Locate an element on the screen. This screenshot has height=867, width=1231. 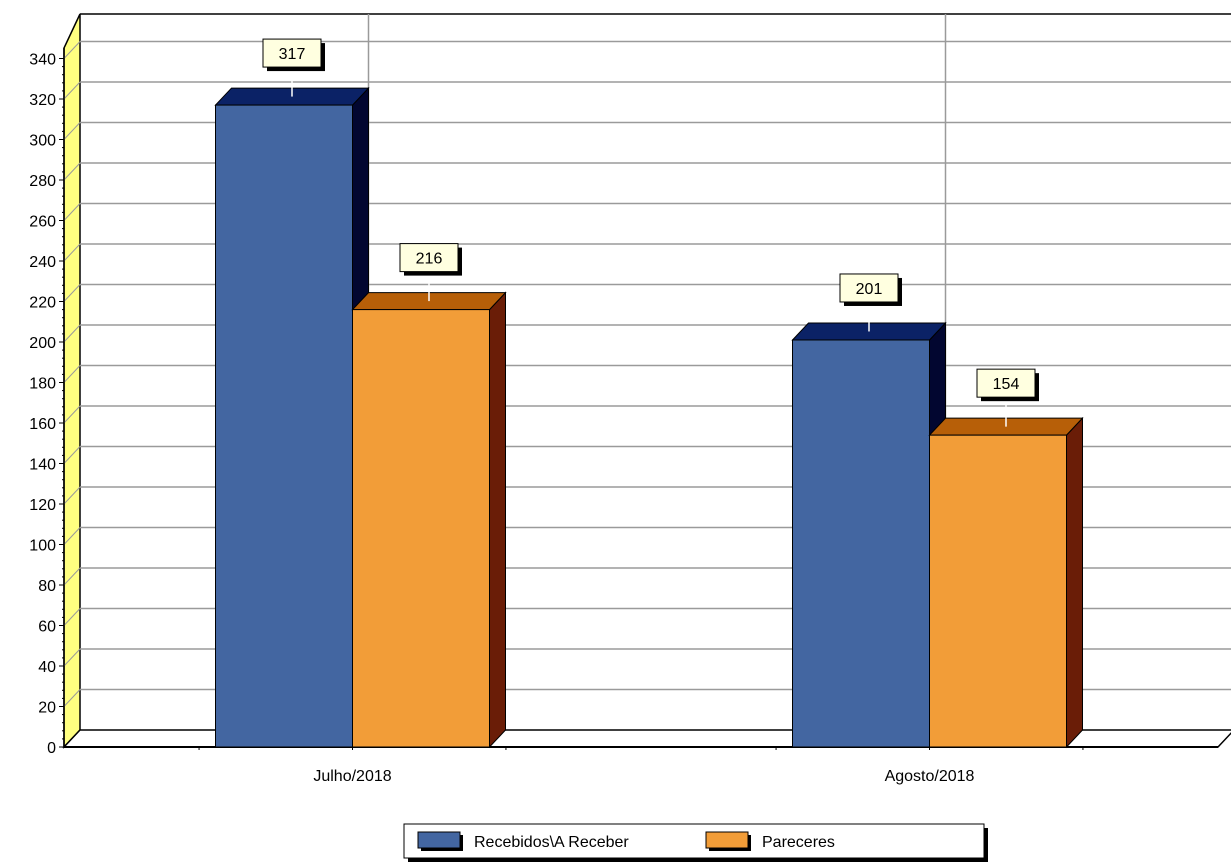
data-label: 154 is located at coordinates (1006, 384).